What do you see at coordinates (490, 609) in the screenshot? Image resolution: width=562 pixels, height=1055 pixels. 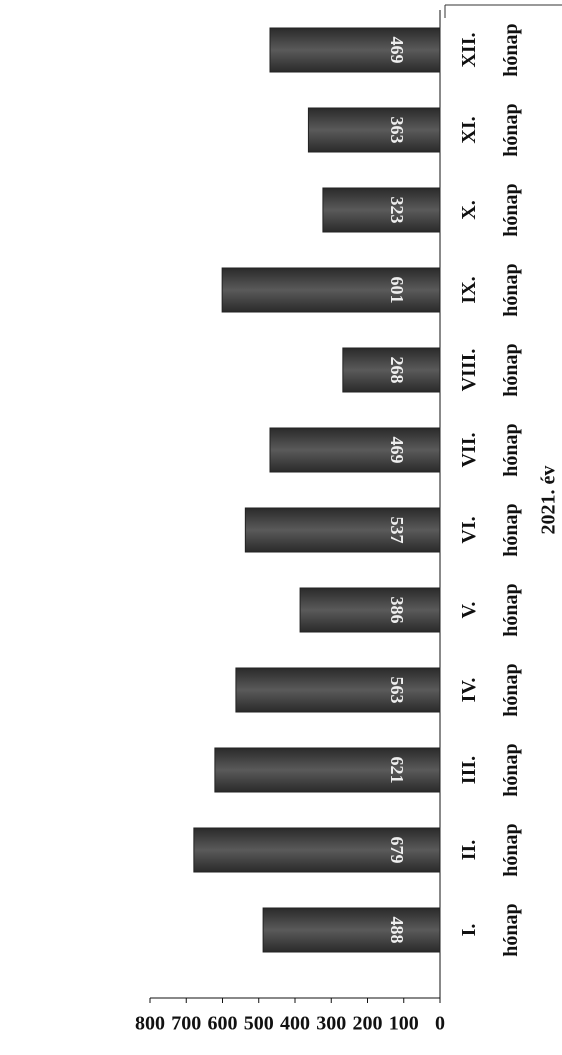 I see `x-tick-label: V. hónap` at bounding box center [490, 609].